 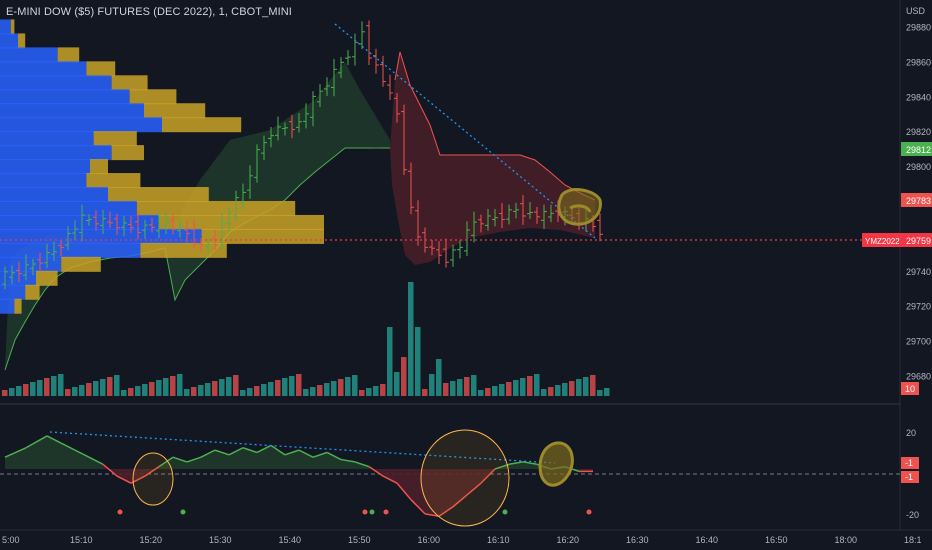 I want to click on osc-tick-bottom: -20, so click(x=912, y=515).